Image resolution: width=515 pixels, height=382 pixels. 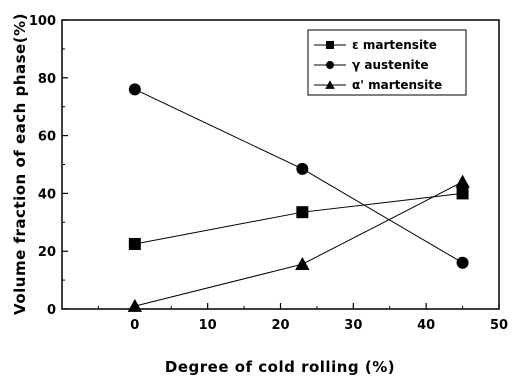 I want to click on legend-label: γ austenite, so click(x=390, y=65).